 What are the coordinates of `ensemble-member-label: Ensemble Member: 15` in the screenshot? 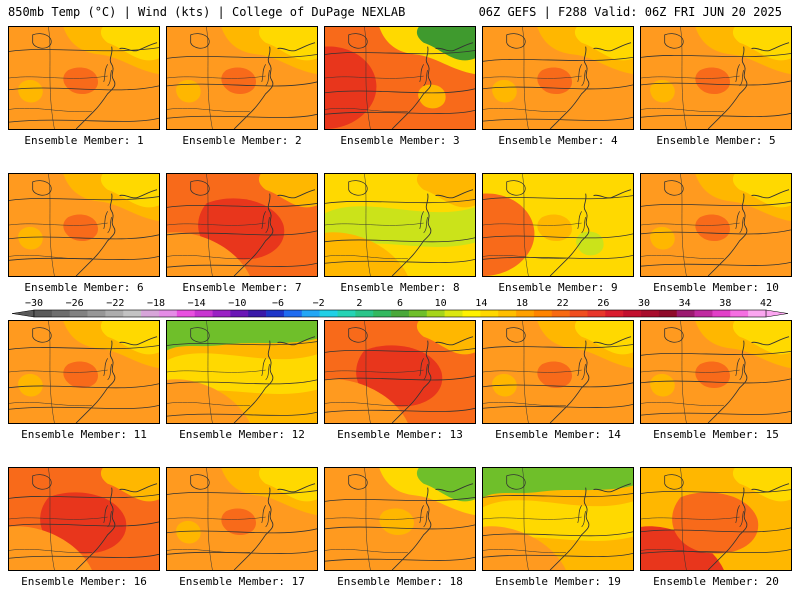 It's located at (716, 434).